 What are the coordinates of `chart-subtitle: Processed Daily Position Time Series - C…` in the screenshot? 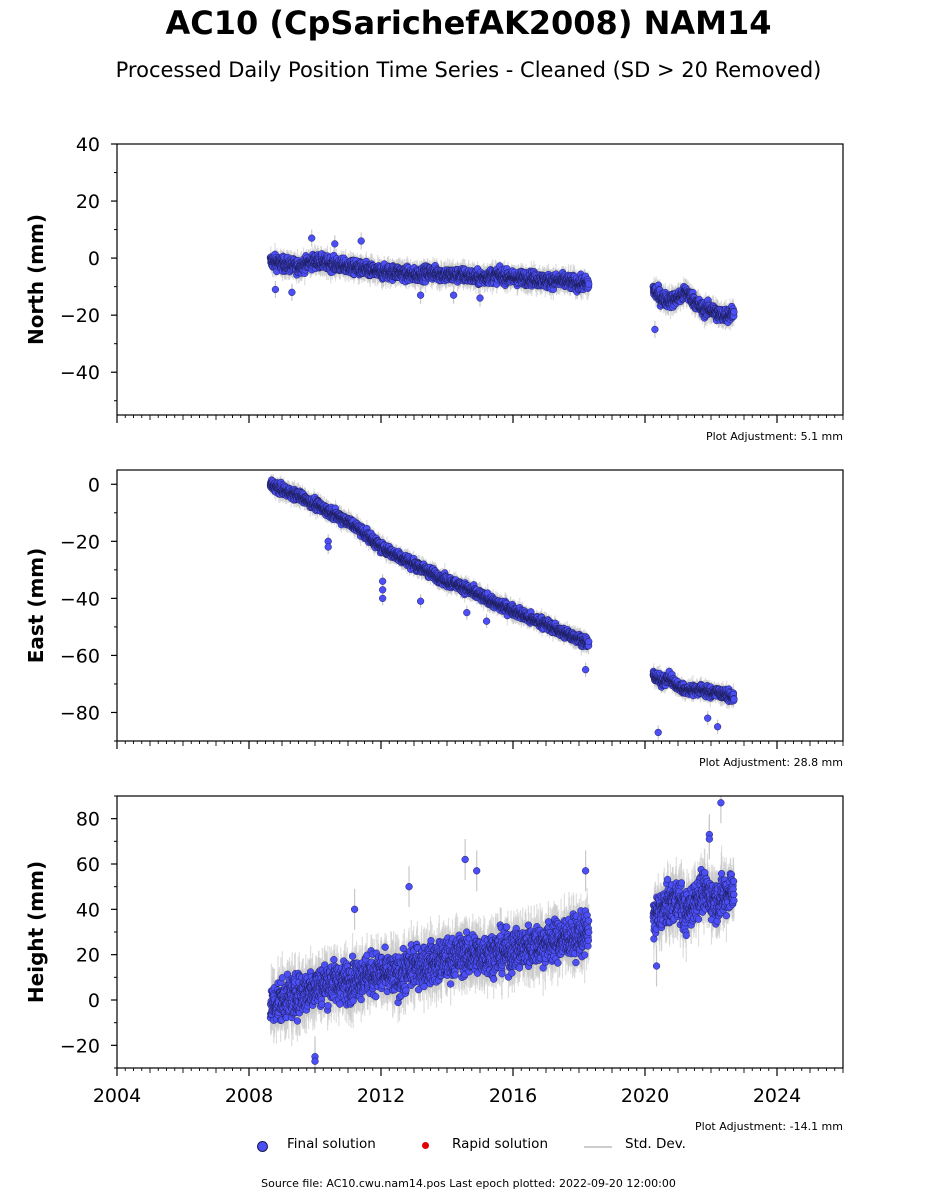 It's located at (468, 70).